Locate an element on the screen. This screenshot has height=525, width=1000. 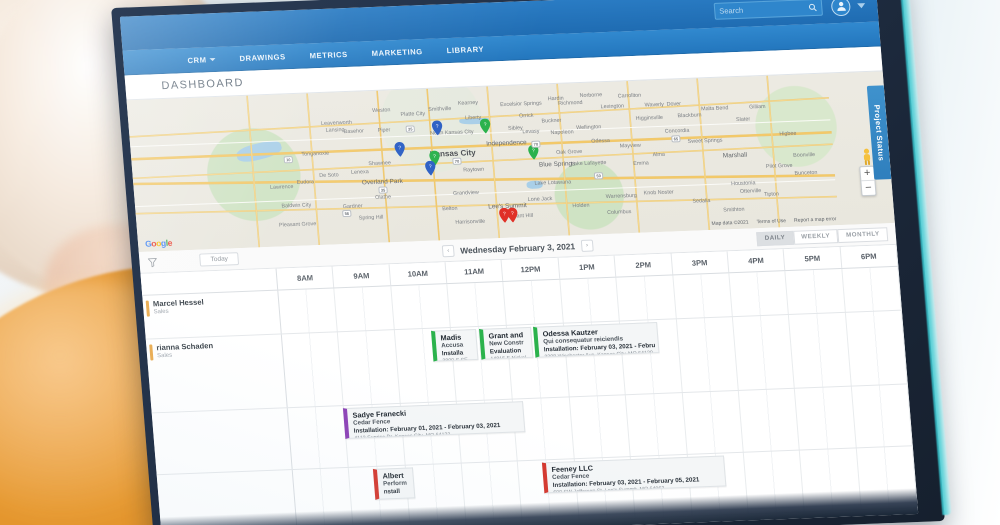
nav-item-library: LIBRARY is located at coordinates (465, 50).